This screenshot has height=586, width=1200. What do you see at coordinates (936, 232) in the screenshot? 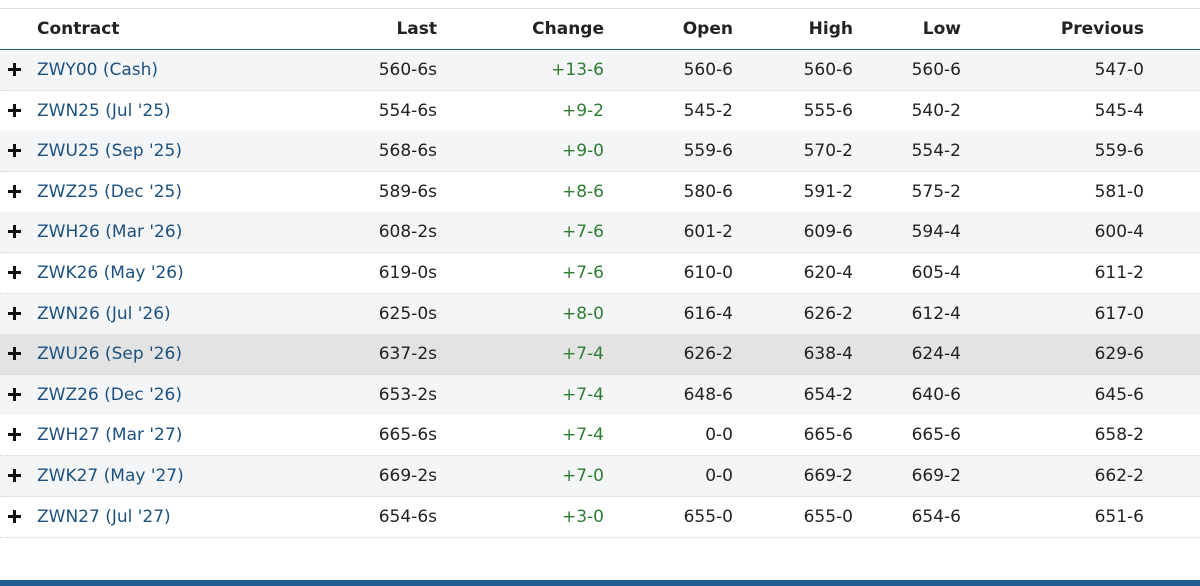
I see `cell: 594-4` at bounding box center [936, 232].